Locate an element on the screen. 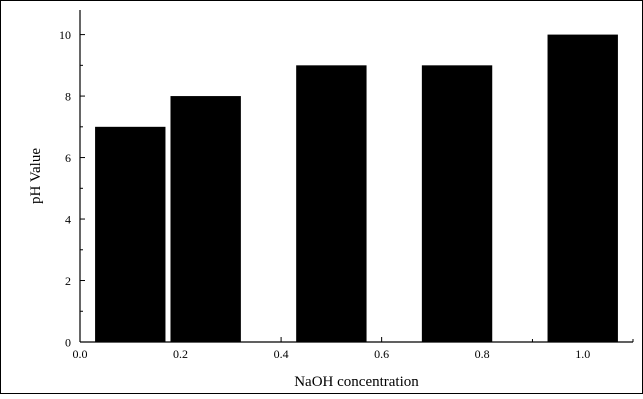 This screenshot has height=399, width=643. y-axis-label: pH Value is located at coordinates (36, 176).